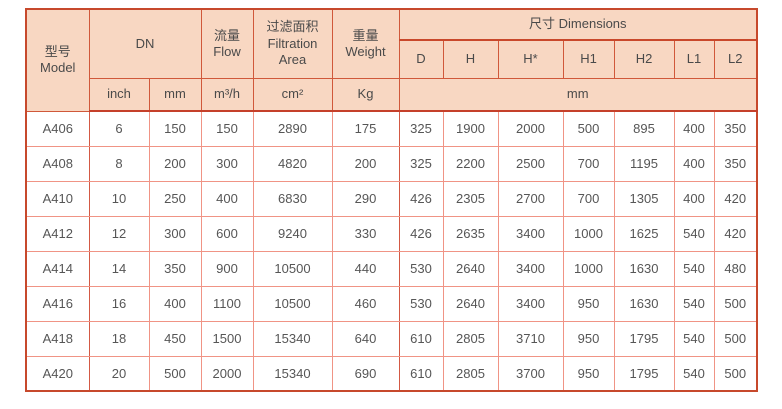 Image resolution: width=782 pixels, height=409 pixels. Describe the element at coordinates (175, 198) in the screenshot. I see `cell-dn-mm: 250` at that location.